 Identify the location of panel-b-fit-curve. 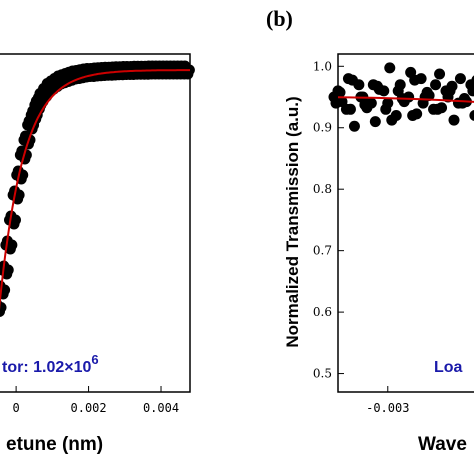
(405, 99).